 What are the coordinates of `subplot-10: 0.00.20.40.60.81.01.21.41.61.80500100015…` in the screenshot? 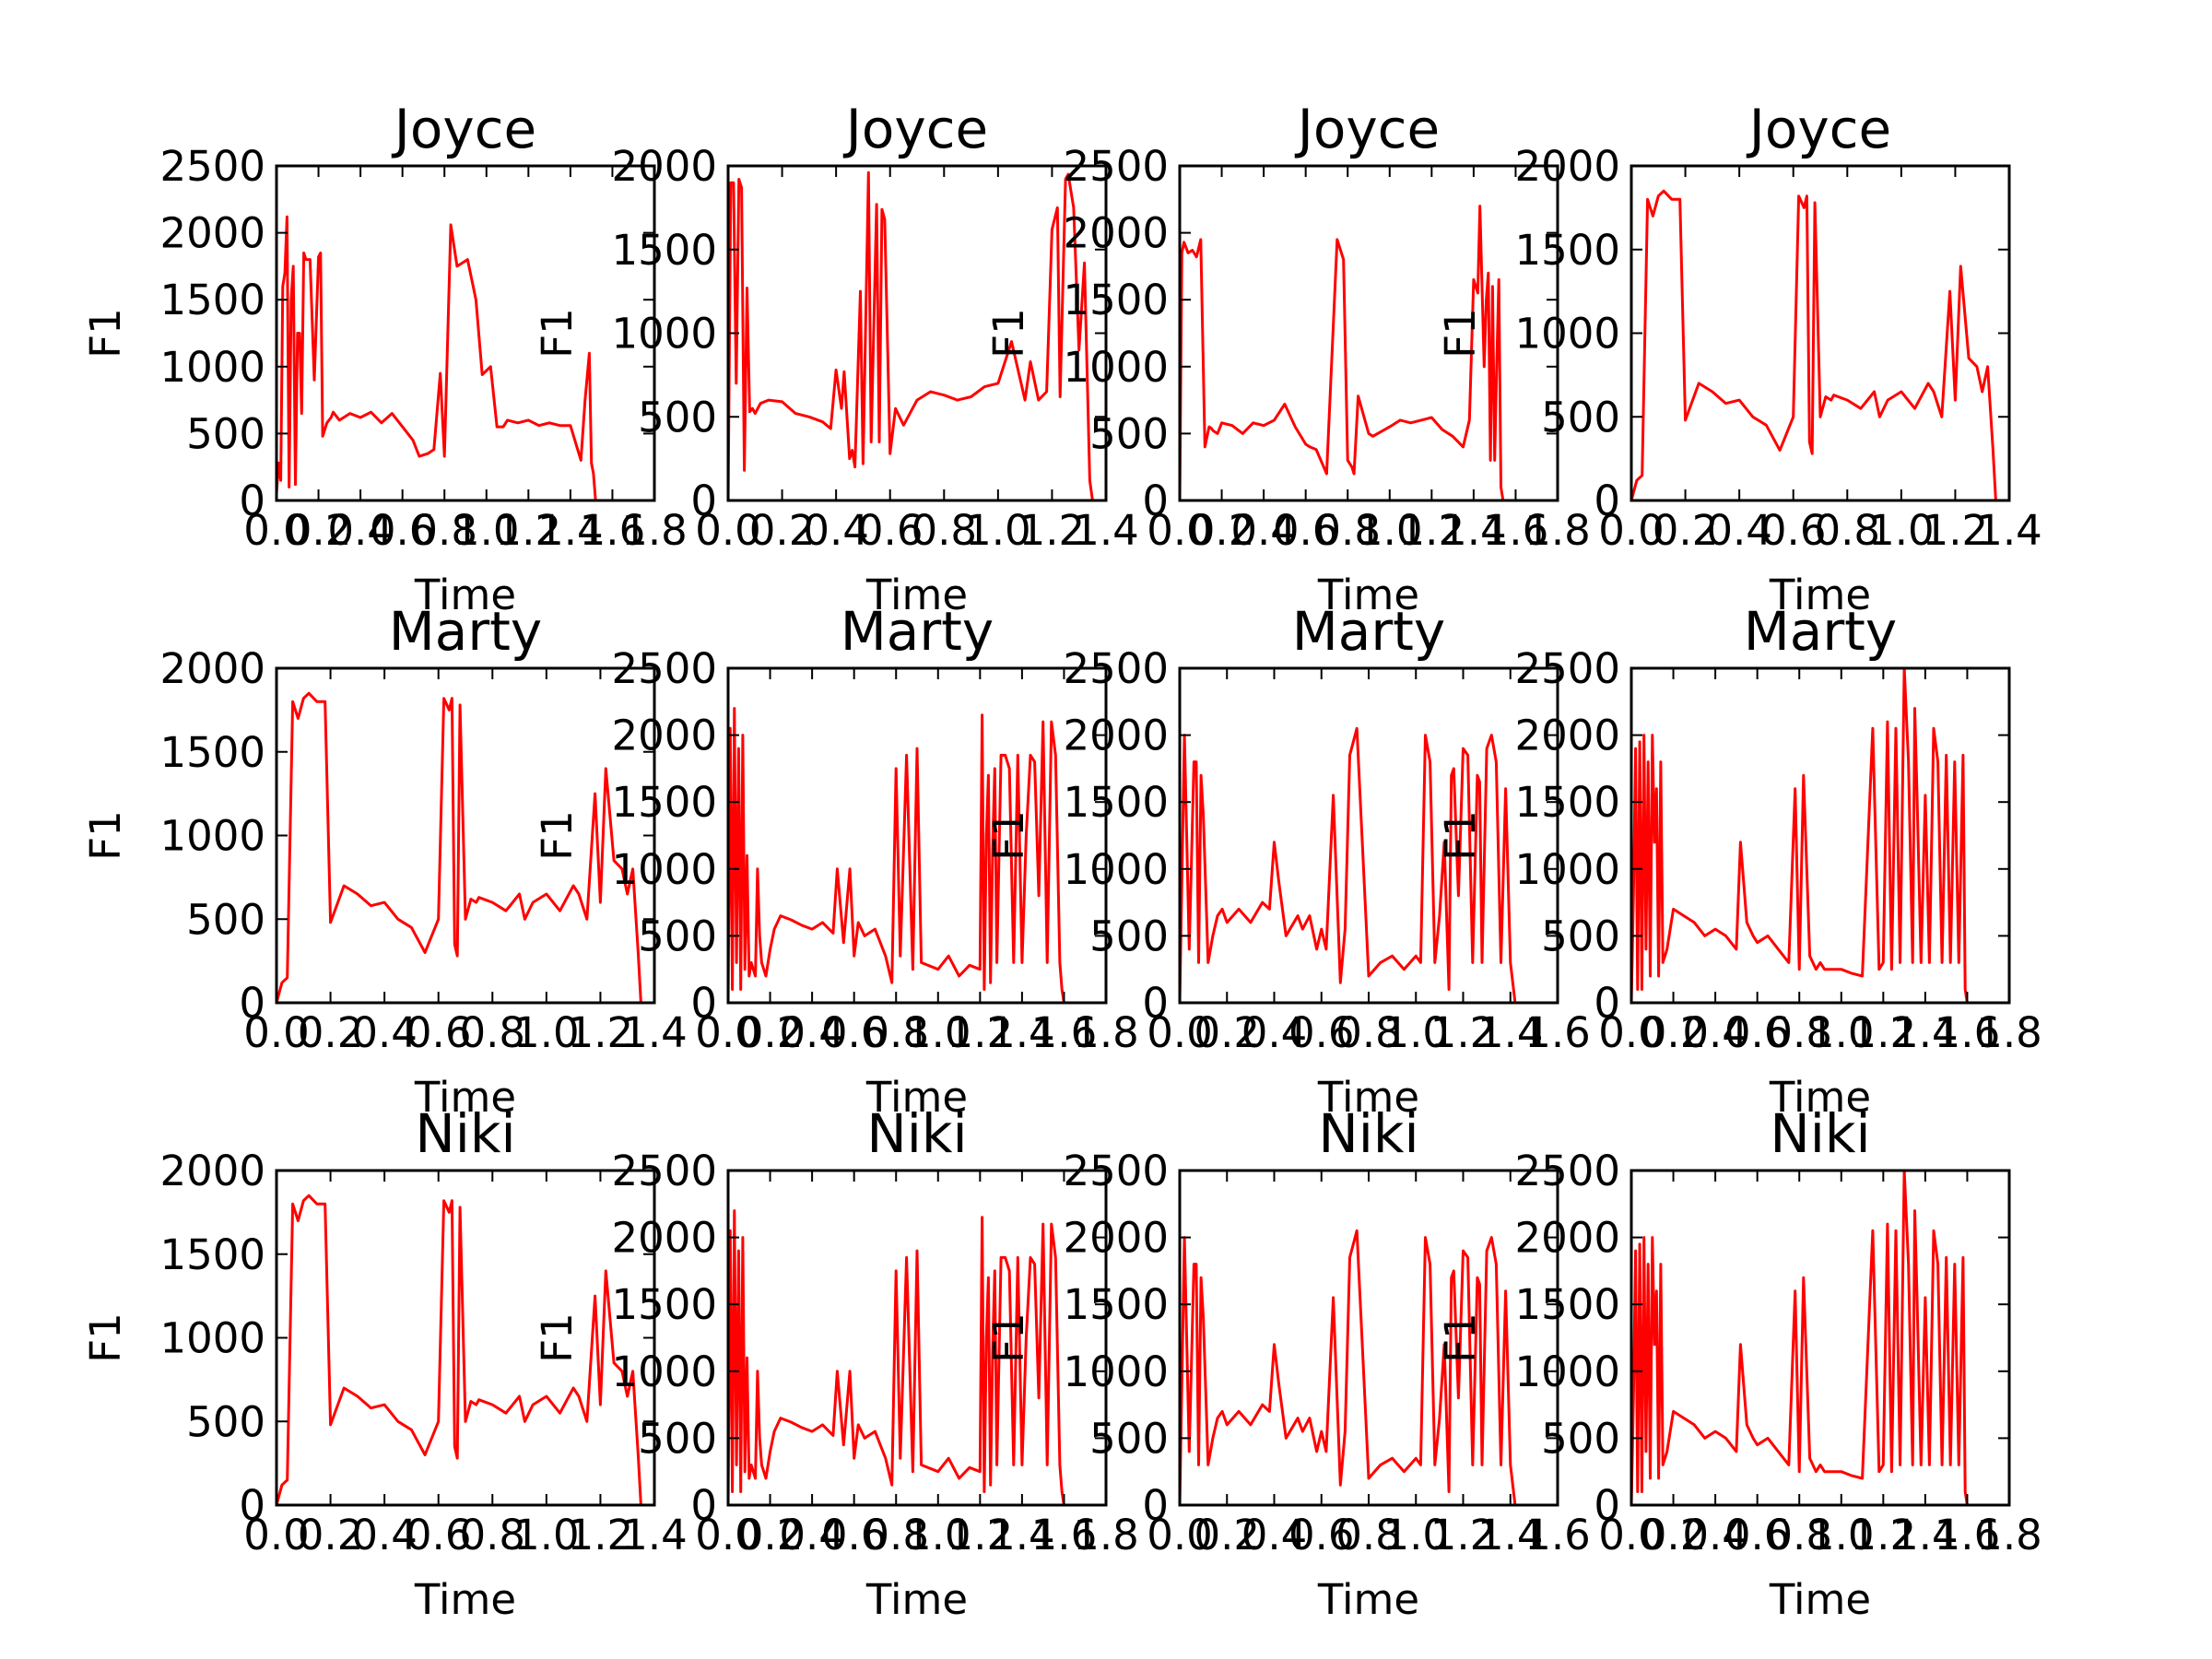 It's located at (836, 1363).